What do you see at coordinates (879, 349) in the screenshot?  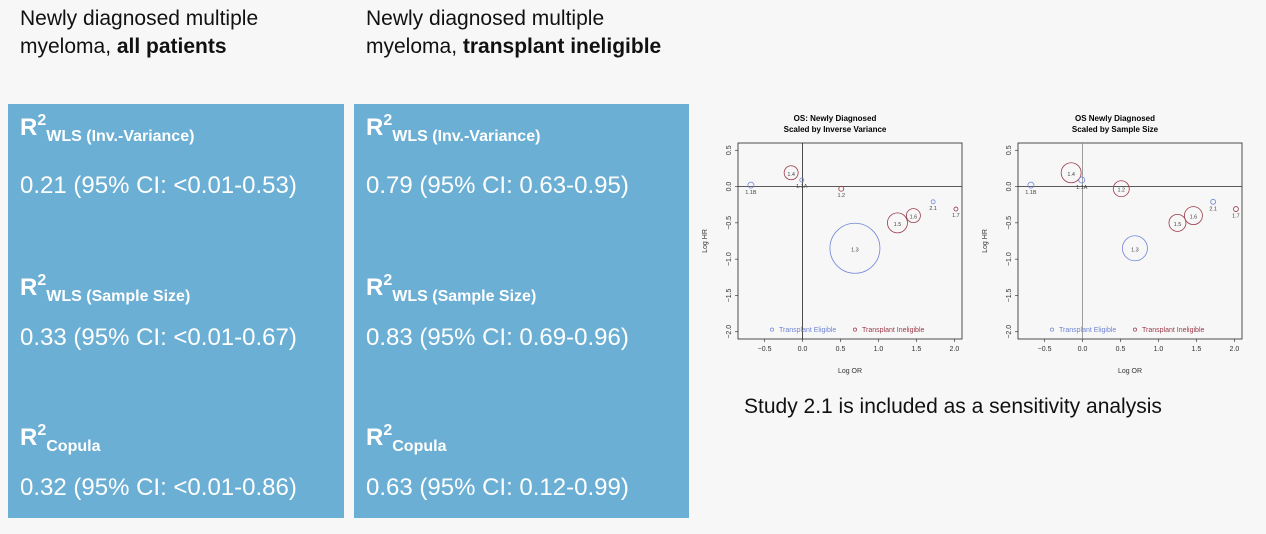 I see `x-tick-label: 1.0` at bounding box center [879, 349].